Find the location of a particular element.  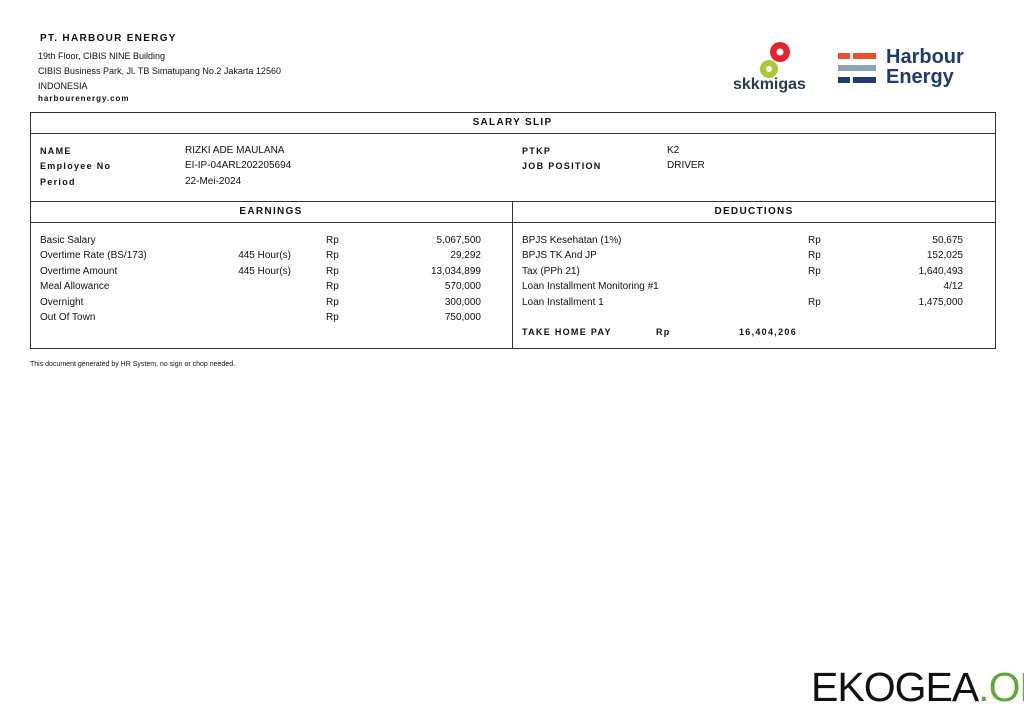

harbour-wordmark-1: Harbour is located at coordinates (925, 57).